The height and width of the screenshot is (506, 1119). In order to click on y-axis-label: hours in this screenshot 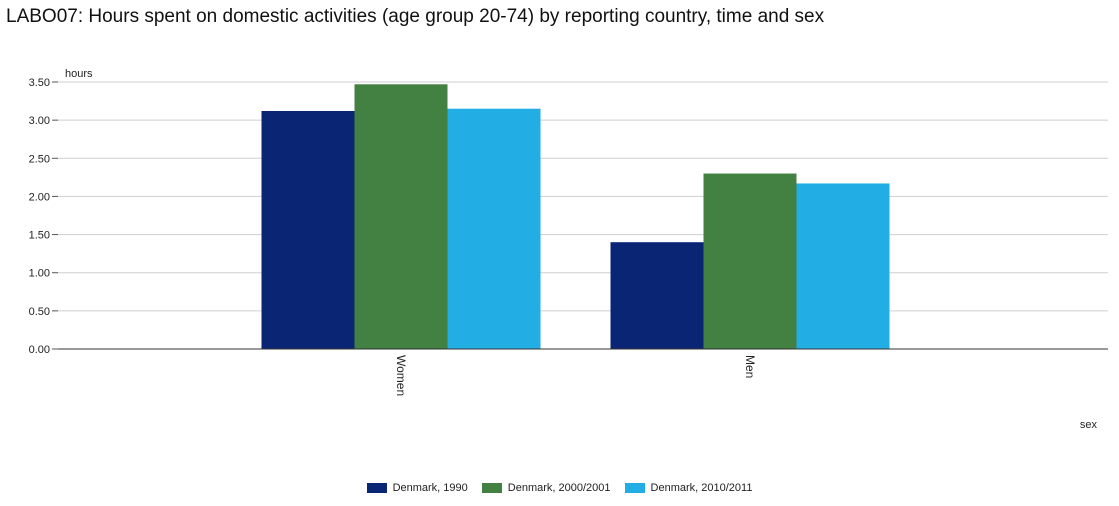, I will do `click(79, 74)`.